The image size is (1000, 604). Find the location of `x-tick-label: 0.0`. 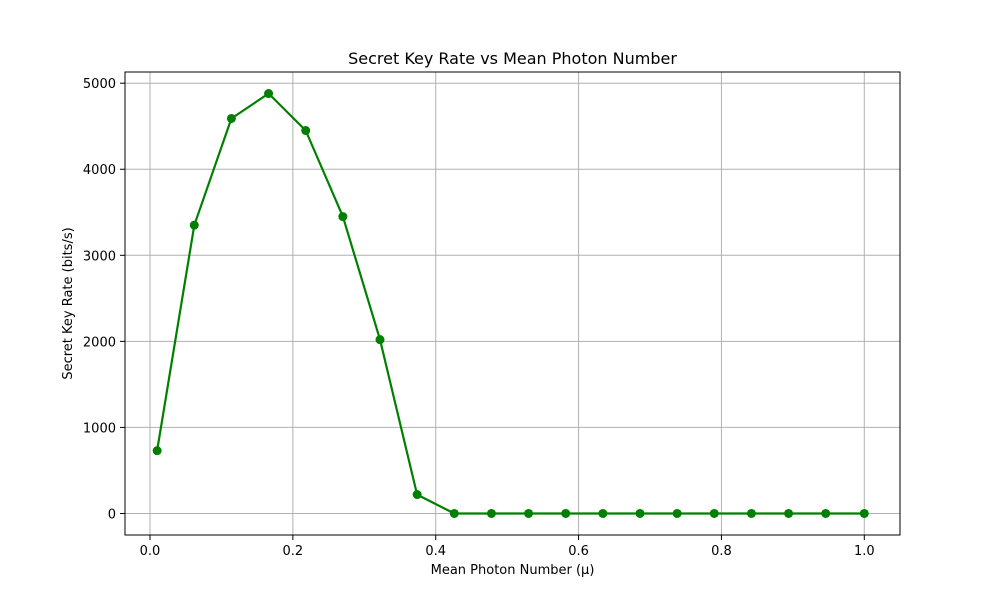

x-tick-label: 0.0 is located at coordinates (150, 551).